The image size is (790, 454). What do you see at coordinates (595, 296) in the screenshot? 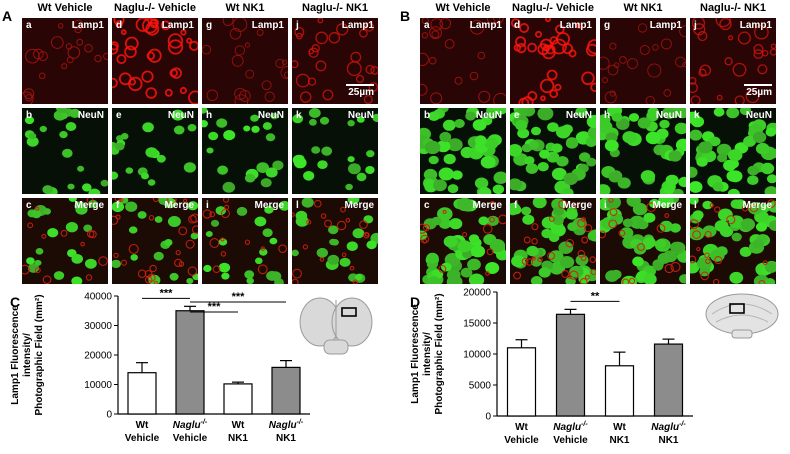
I see `significance-label: **` at bounding box center [595, 296].